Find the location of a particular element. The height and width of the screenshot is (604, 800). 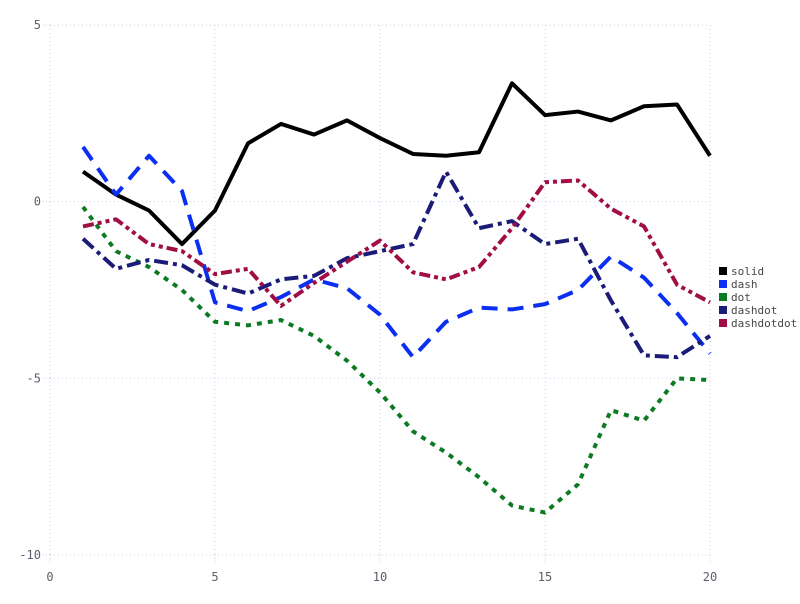

y-tick-label--5: -5 is located at coordinates (34, 378).